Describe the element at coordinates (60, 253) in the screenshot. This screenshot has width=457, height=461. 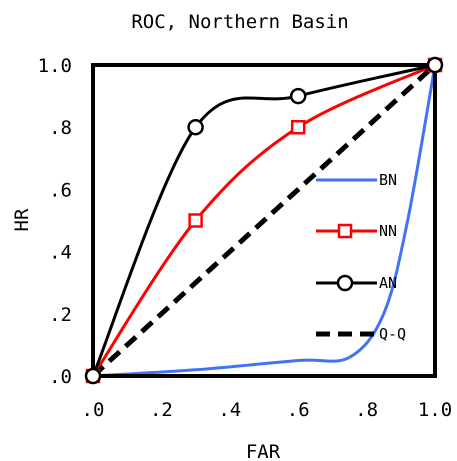
I see `y-tick-label: .4` at that location.